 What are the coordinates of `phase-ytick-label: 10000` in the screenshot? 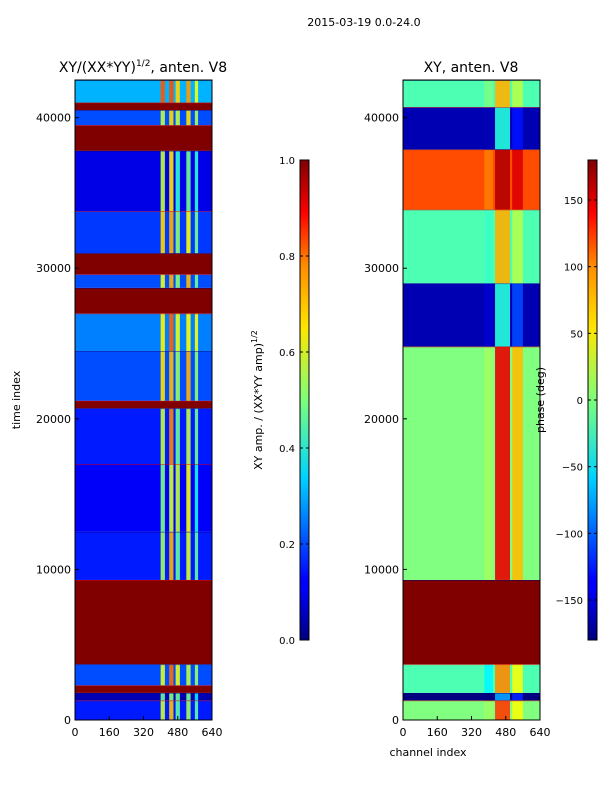 It's located at (381, 569).